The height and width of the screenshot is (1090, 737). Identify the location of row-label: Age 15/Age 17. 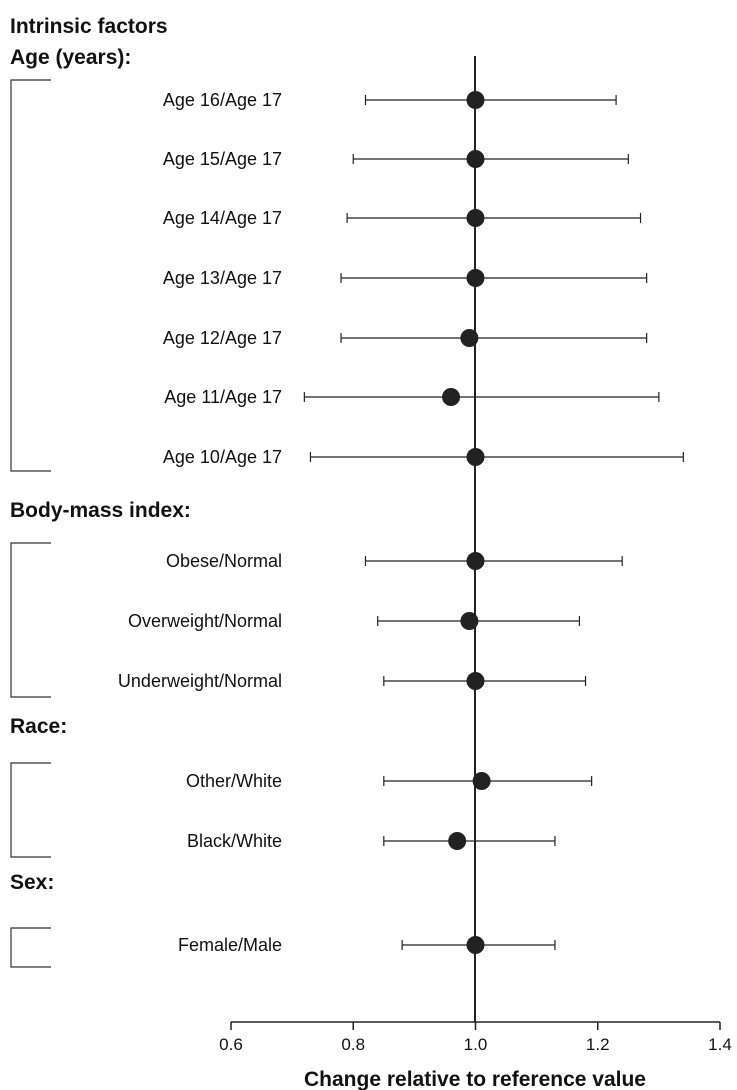
(222, 159).